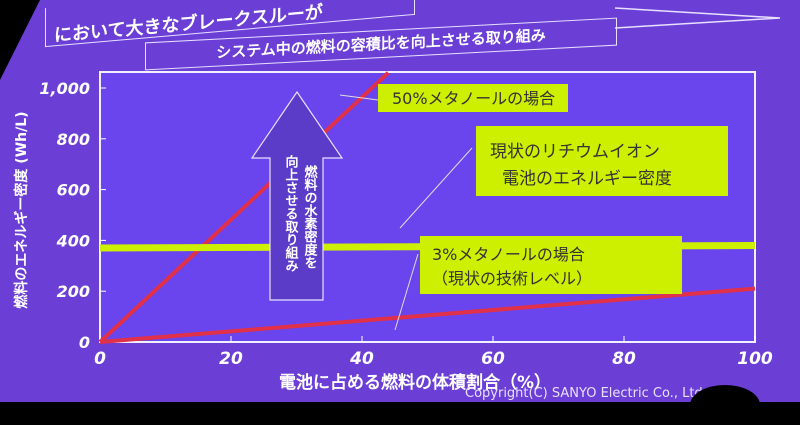 Image resolution: width=800 pixels, height=425 pixels. Describe the element at coordinates (697, 18) in the screenshot. I see `banner-arrow-head` at that location.